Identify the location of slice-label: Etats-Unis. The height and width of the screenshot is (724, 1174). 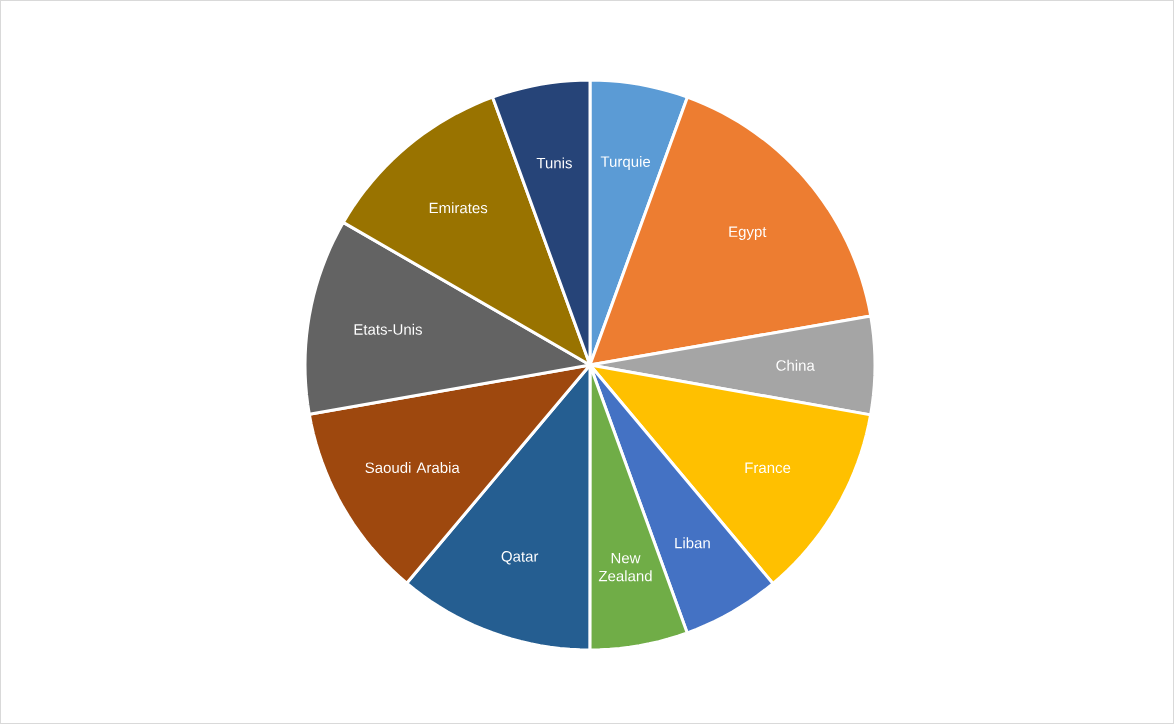
(388, 329).